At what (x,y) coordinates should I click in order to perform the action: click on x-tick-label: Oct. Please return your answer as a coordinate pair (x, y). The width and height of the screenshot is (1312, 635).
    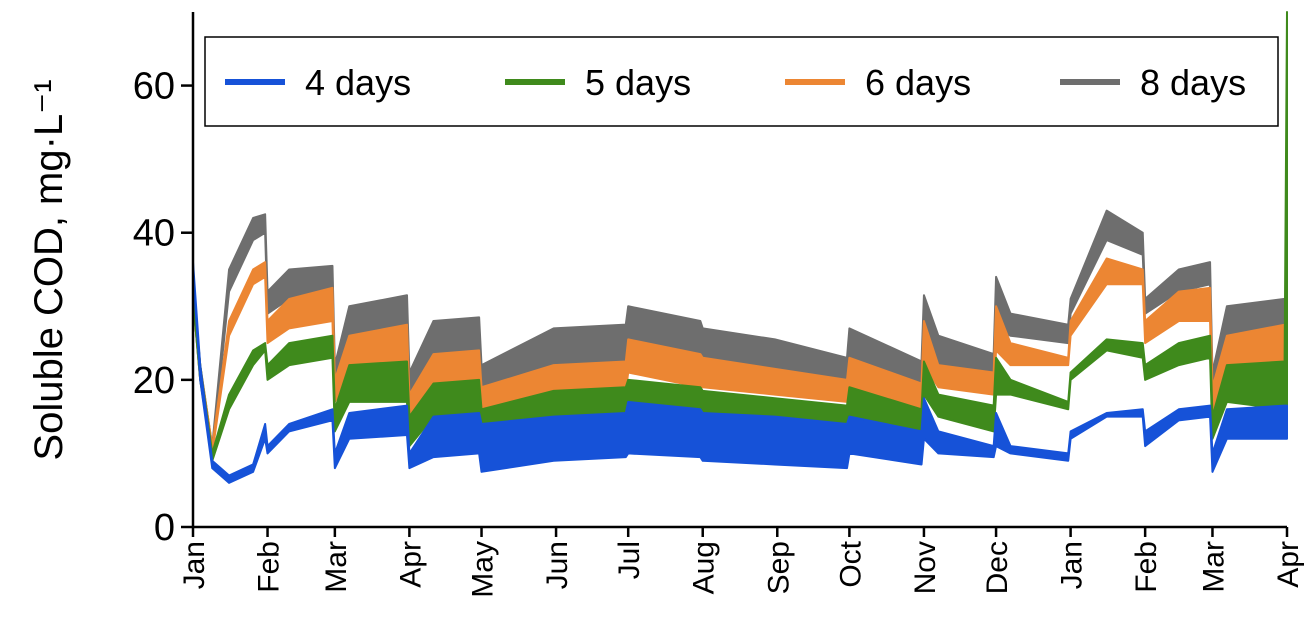
    Looking at the image, I should click on (850, 563).